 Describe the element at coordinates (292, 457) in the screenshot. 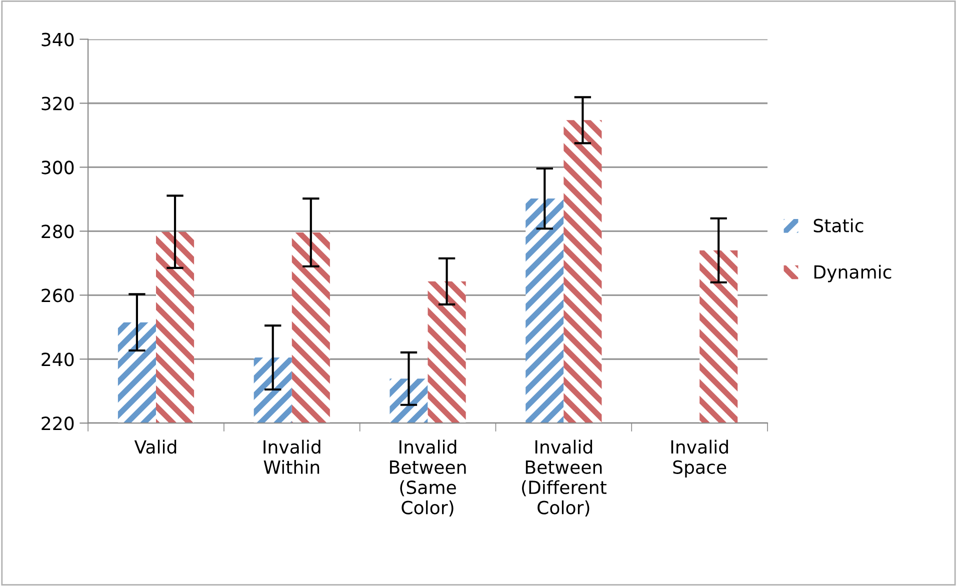

I see `x-tick-label: Invalid Within` at that location.